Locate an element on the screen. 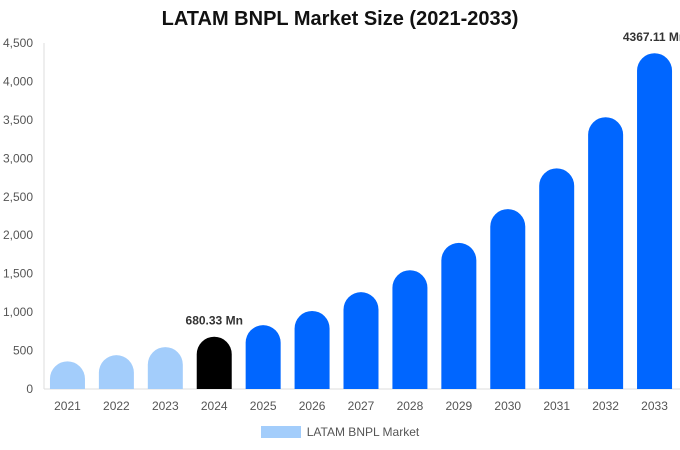 The image size is (680, 450). data-label-2024: 680.33 Mn is located at coordinates (214, 321).